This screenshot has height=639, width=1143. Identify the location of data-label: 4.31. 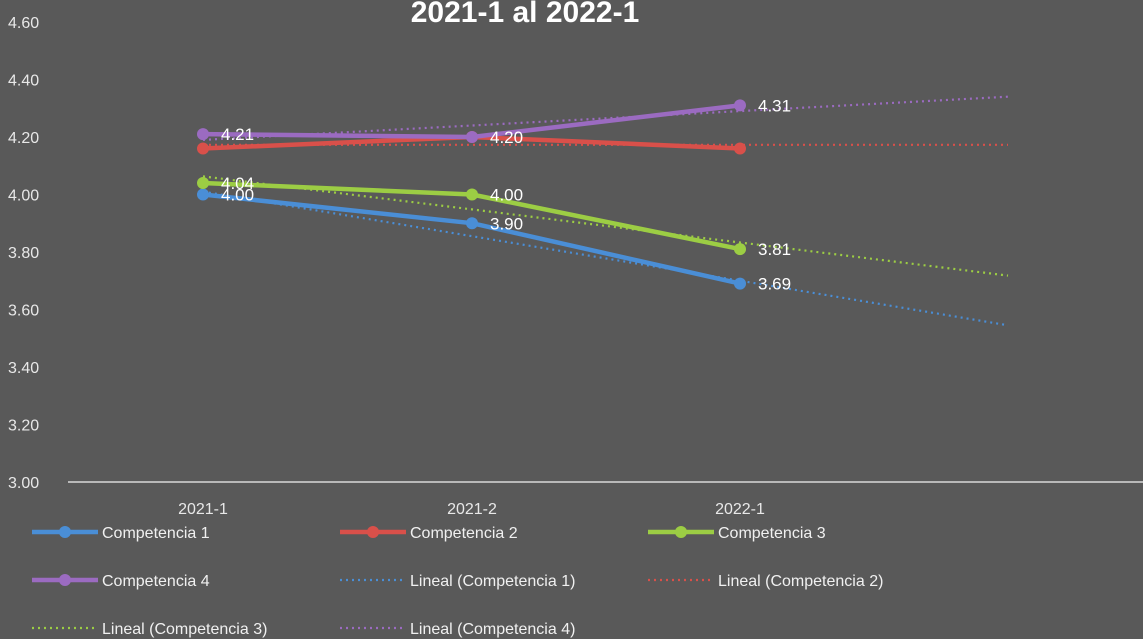
(774, 105).